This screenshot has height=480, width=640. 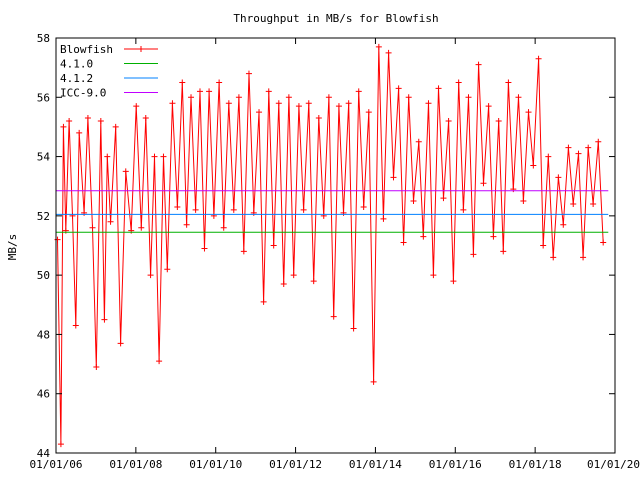 What do you see at coordinates (455, 464) in the screenshot?
I see `x-tick-label: 01/01/16` at bounding box center [455, 464].